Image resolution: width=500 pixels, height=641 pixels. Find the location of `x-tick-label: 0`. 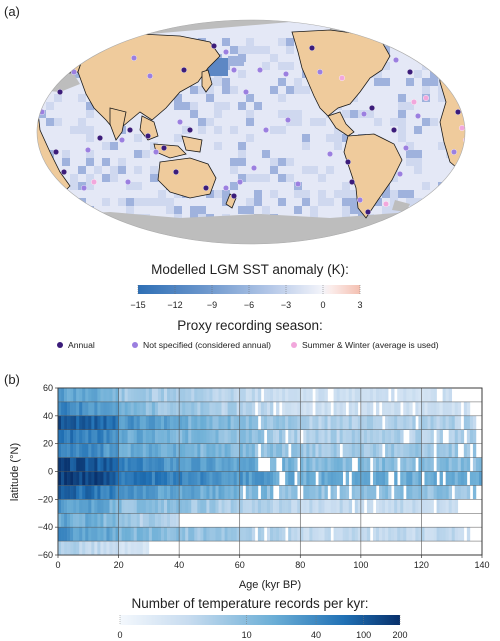

x-tick-label: 0 is located at coordinates (57, 565).